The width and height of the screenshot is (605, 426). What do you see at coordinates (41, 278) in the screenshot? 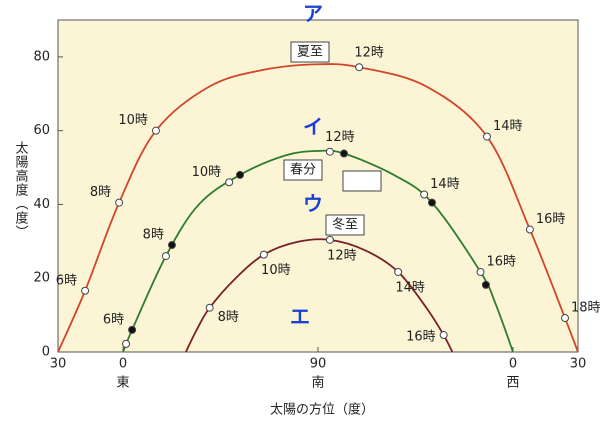
I see `y-tick-label: 20` at bounding box center [41, 278].